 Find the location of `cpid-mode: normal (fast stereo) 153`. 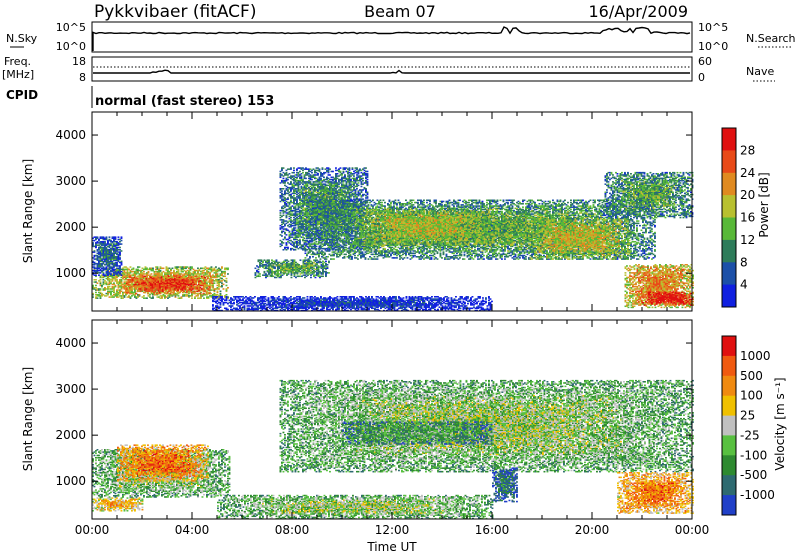

cpid-mode: normal (fast stereo) 153 is located at coordinates (184, 101).